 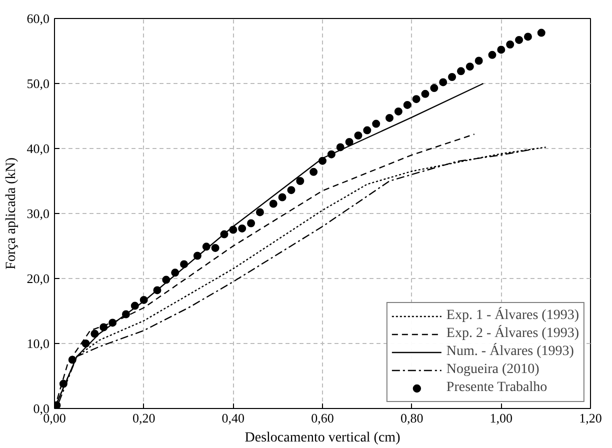 I want to click on y-tick-label: 40,0, so click(x=38, y=148).